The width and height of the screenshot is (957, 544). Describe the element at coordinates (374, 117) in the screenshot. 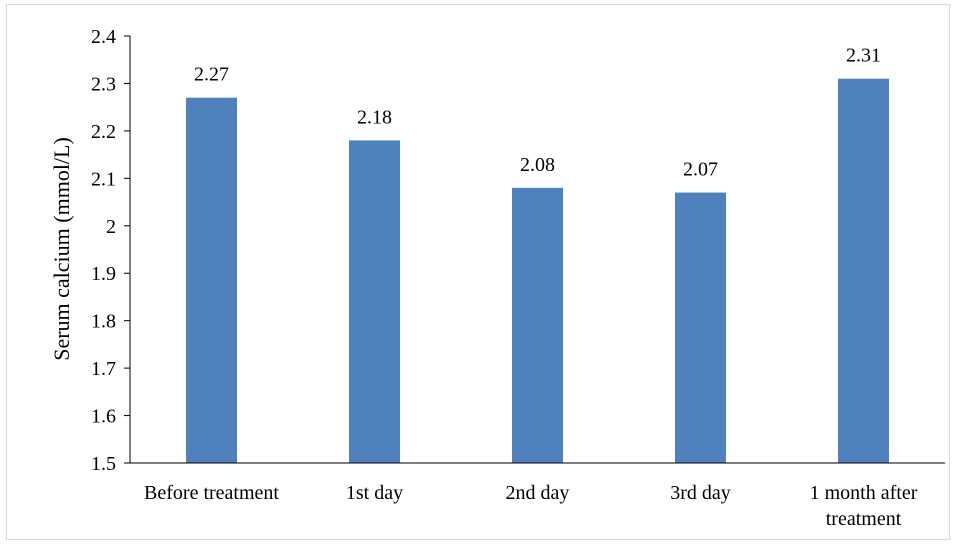

I see `data-label: 2.18` at that location.